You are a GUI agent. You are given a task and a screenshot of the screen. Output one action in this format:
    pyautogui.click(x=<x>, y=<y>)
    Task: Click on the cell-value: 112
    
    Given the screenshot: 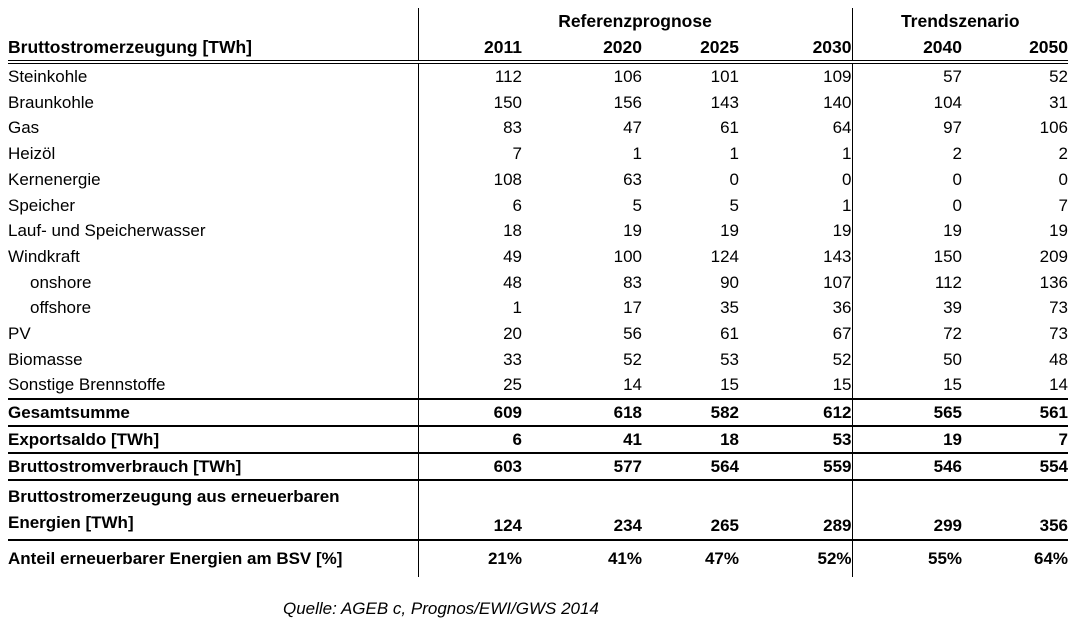 What is the action you would take?
    pyautogui.click(x=907, y=282)
    